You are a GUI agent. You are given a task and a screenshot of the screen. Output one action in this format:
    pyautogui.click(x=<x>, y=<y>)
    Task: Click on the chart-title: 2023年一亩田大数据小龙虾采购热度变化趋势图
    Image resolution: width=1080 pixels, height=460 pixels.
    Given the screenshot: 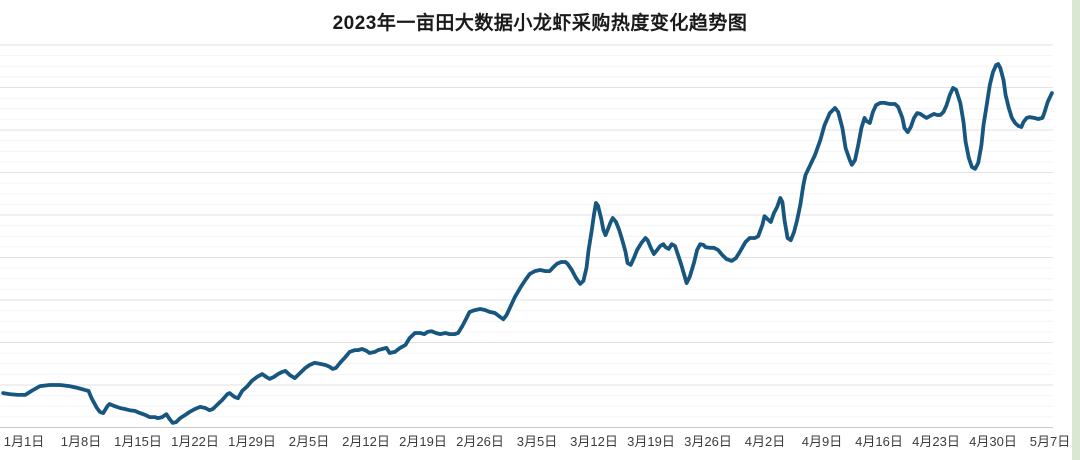 What is the action you would take?
    pyautogui.click(x=540, y=23)
    